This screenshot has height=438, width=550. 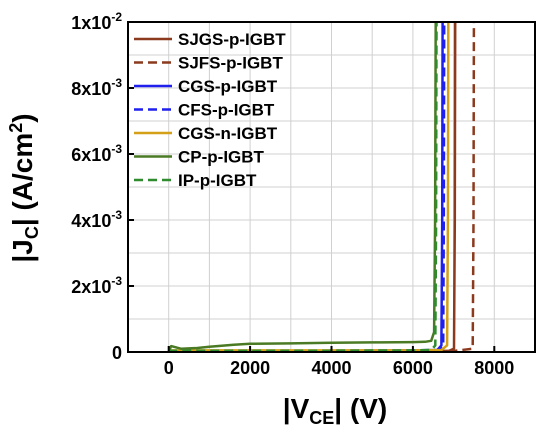 I want to click on legend-label: CGS-p-IGBT, so click(x=228, y=86).